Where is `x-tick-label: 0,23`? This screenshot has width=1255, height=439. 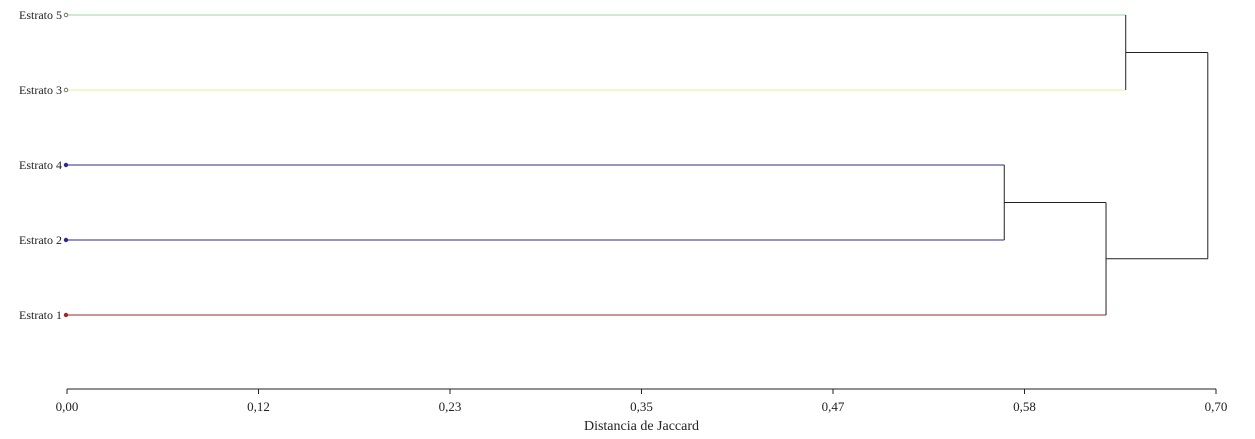 x-tick-label: 0,23 is located at coordinates (450, 406).